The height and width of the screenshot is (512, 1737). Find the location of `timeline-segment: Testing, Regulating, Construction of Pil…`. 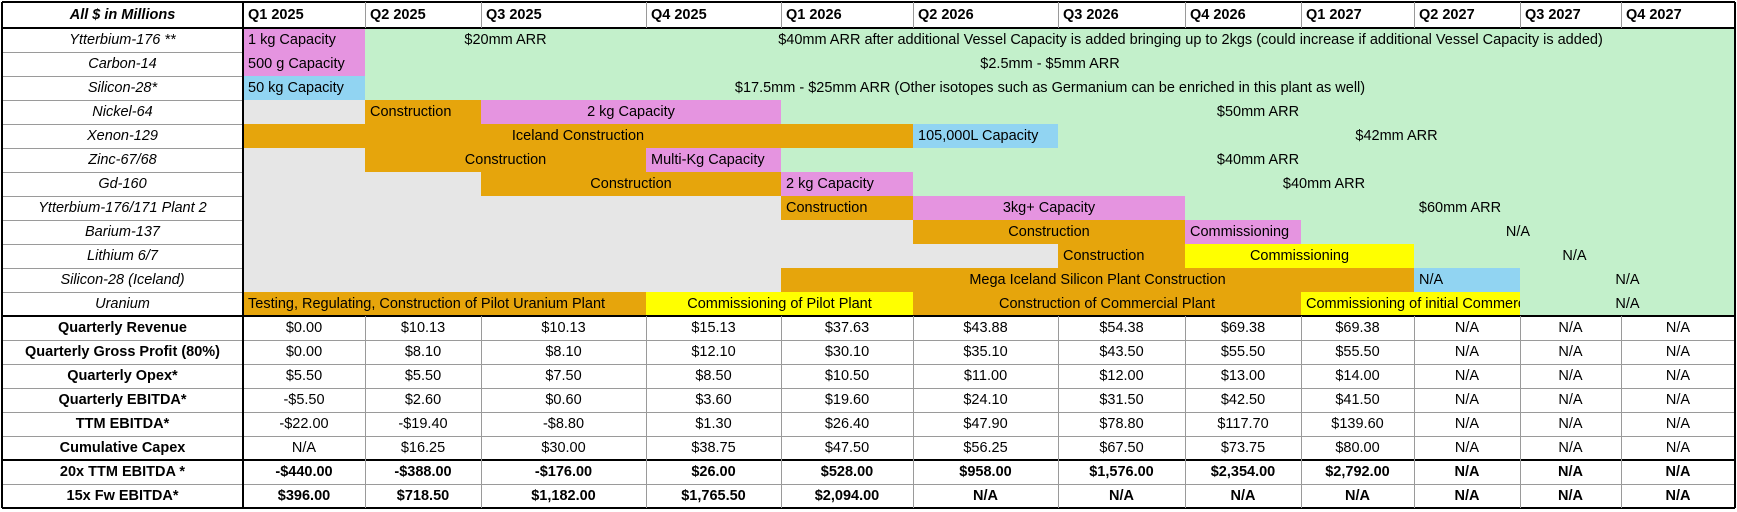

timeline-segment: Testing, Regulating, Construction of Pil… is located at coordinates (444, 304).